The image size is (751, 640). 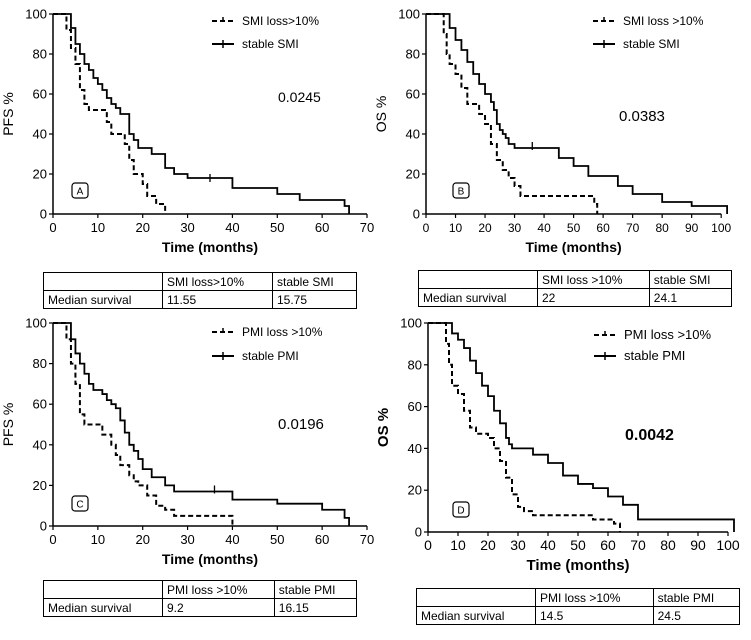 What do you see at coordinates (594, 597) in the screenshot?
I see `table-header: PMI loss >10%` at bounding box center [594, 597].